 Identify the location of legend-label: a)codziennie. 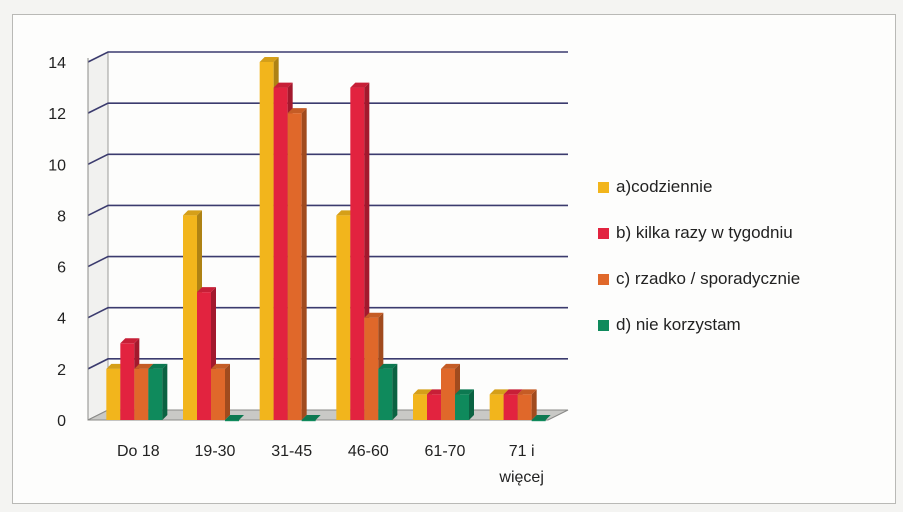
(664, 186).